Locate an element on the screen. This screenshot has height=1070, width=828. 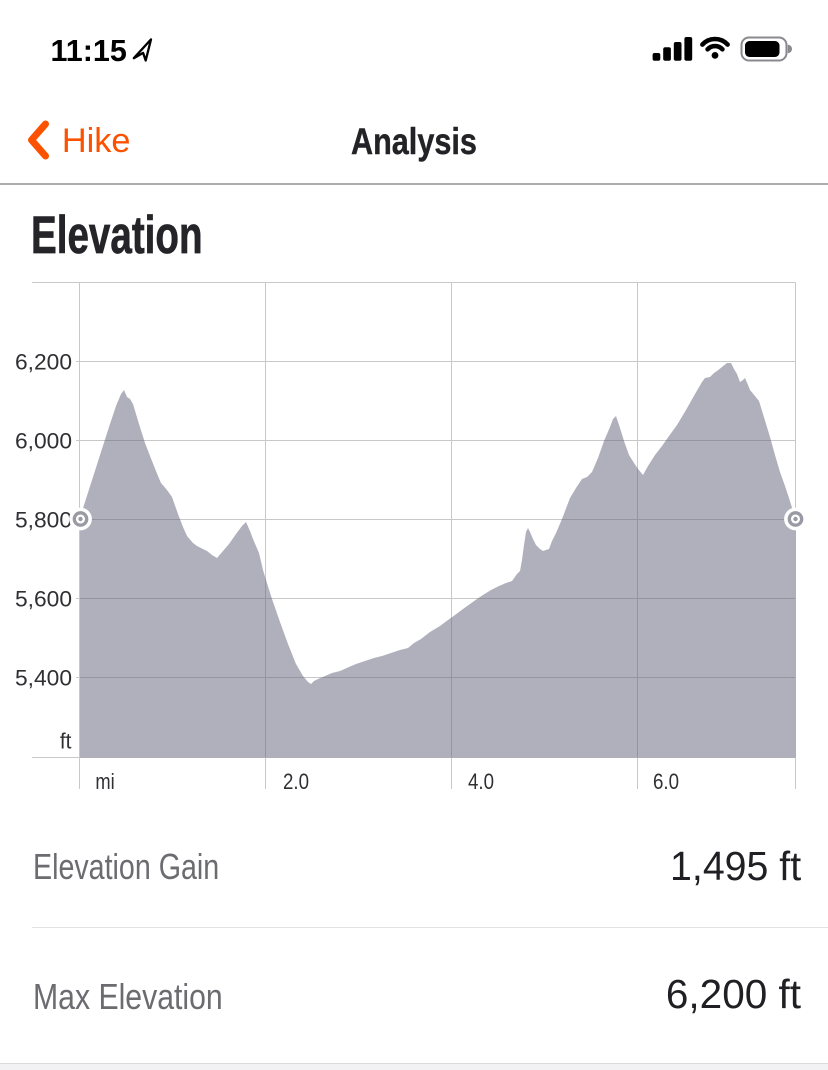
svg-text: 2.0 is located at coordinates (296, 781).